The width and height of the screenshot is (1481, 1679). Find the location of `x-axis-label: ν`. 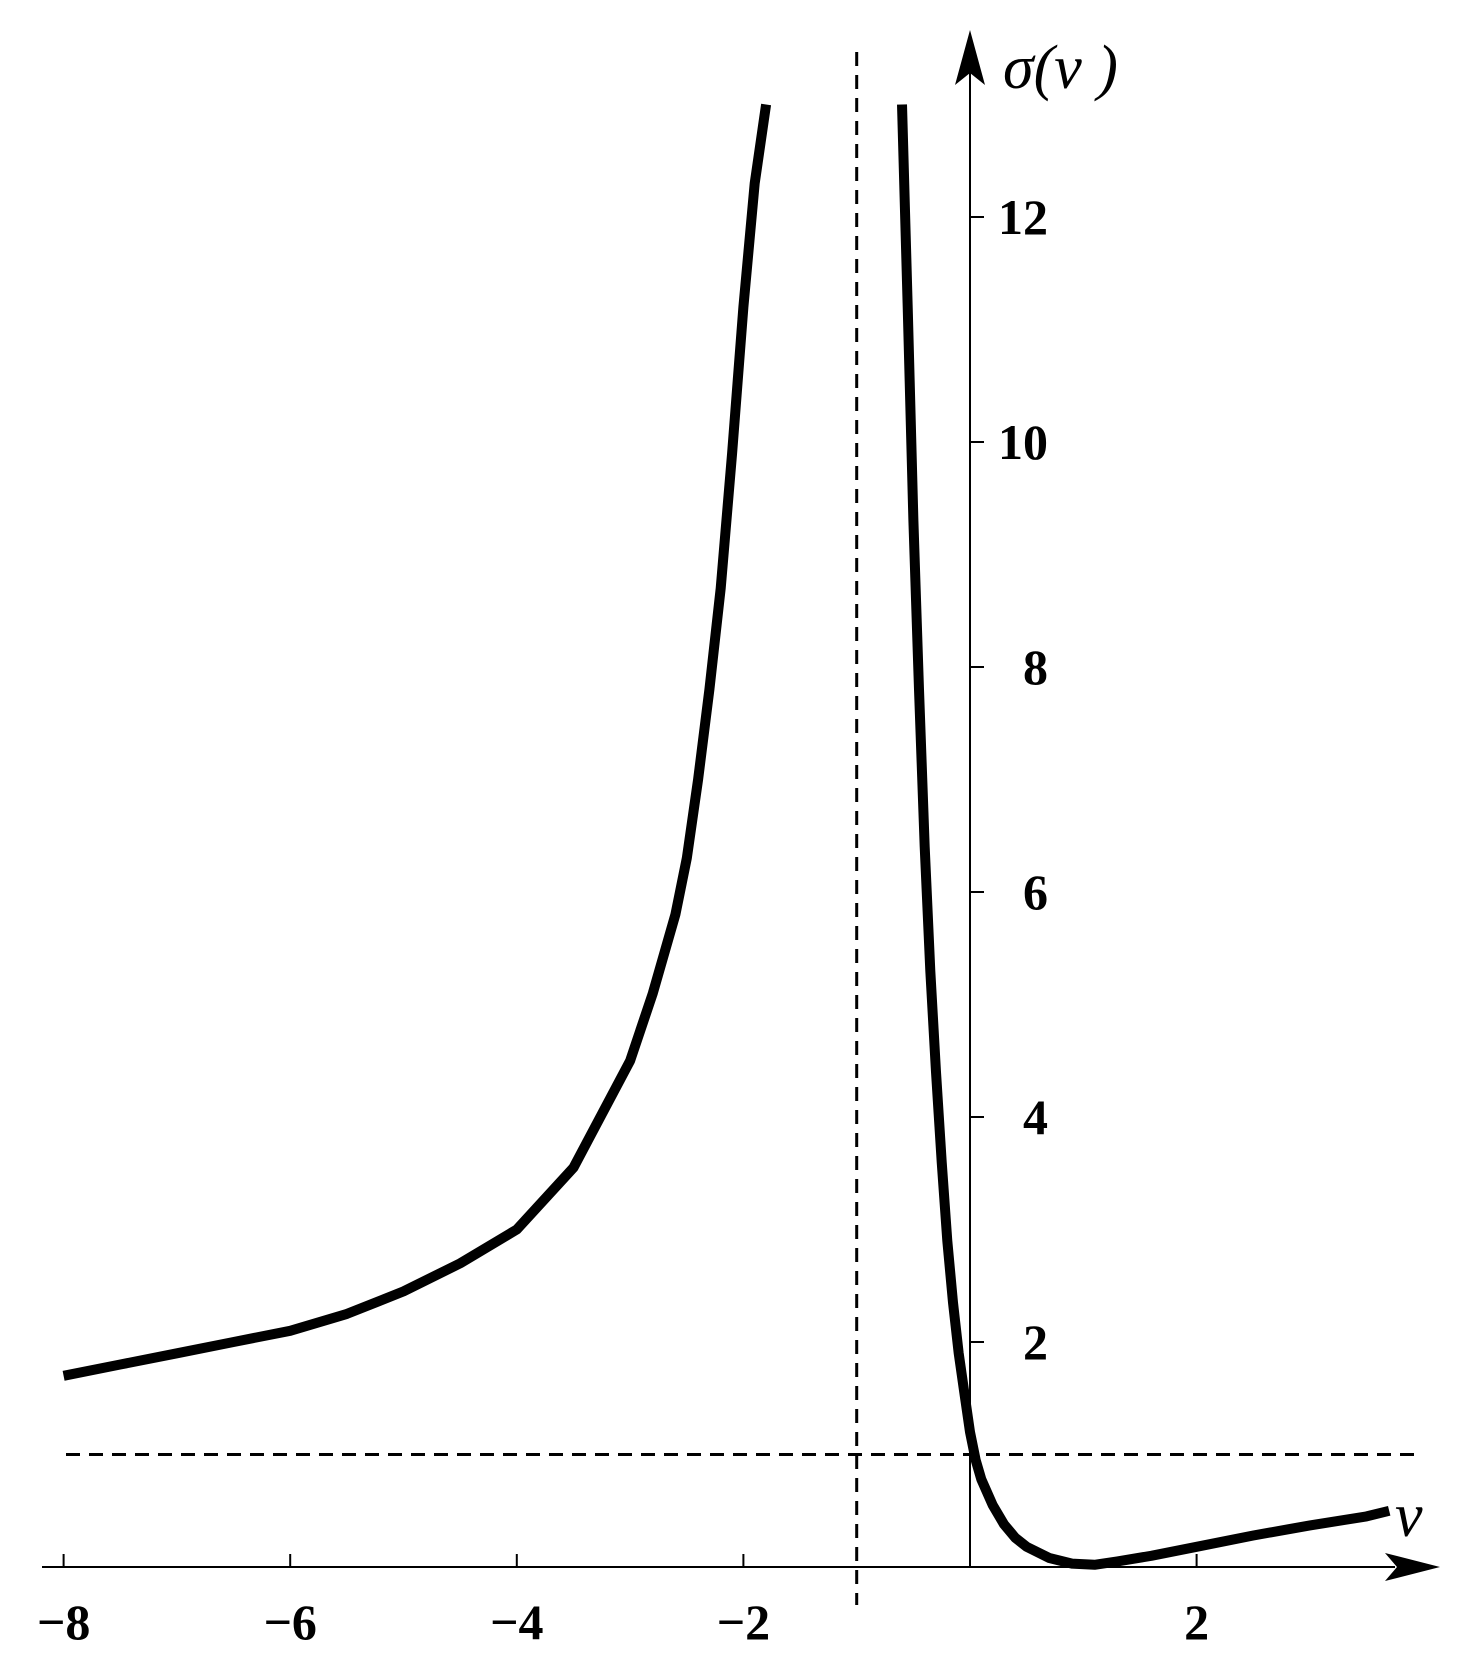

x-axis-label: ν is located at coordinates (1409, 1516).